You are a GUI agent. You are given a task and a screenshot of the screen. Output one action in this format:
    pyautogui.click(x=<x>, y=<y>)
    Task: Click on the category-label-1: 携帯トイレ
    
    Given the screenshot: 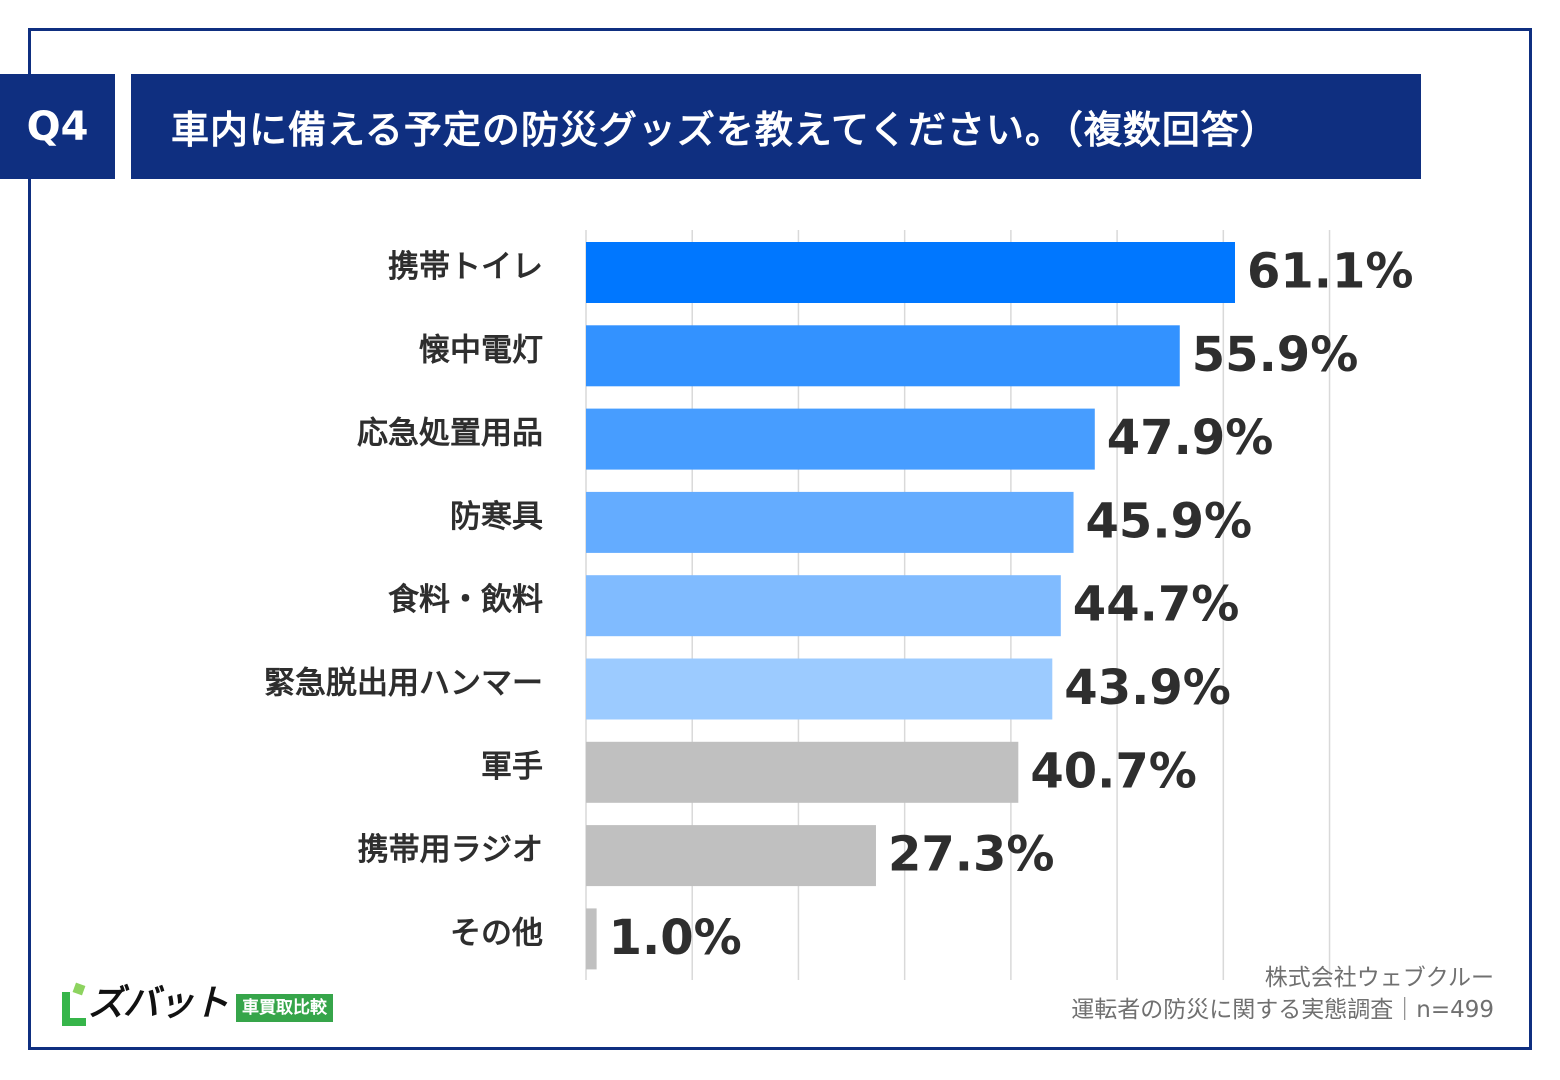 What is the action you would take?
    pyautogui.click(x=465, y=267)
    